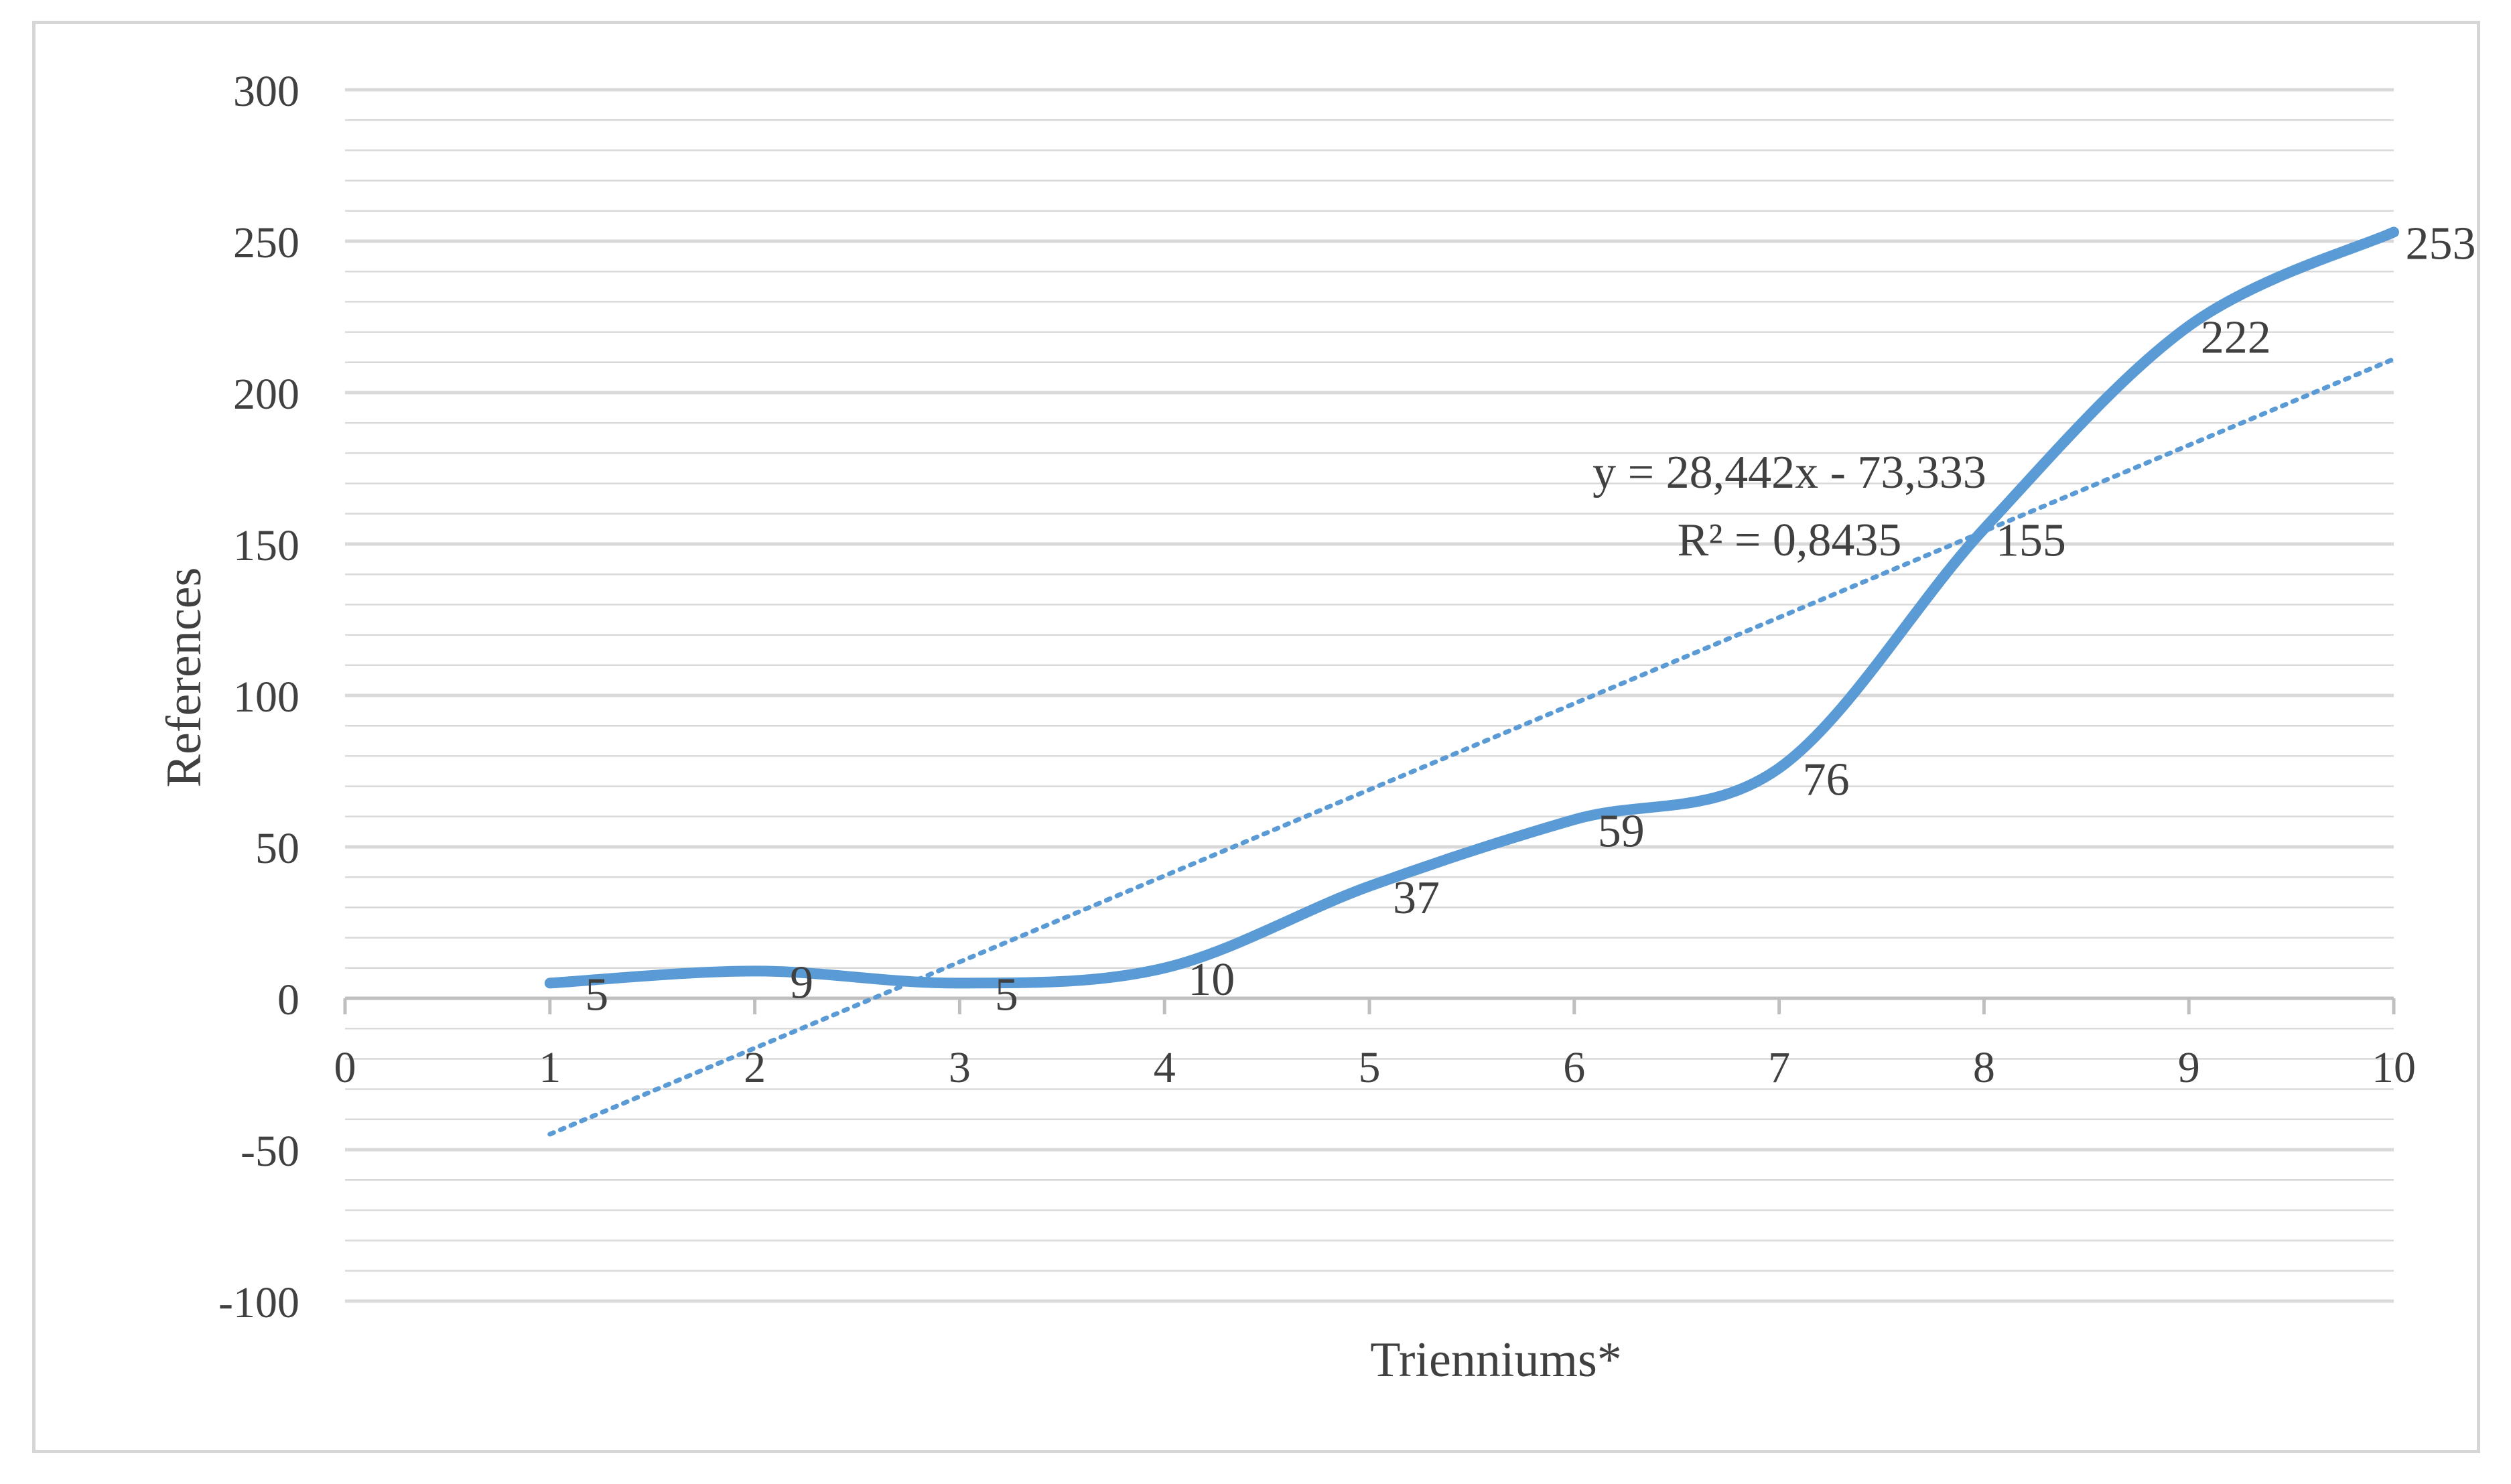  What do you see at coordinates (2189, 1067) in the screenshot?
I see `x-tick-label: 9` at bounding box center [2189, 1067].